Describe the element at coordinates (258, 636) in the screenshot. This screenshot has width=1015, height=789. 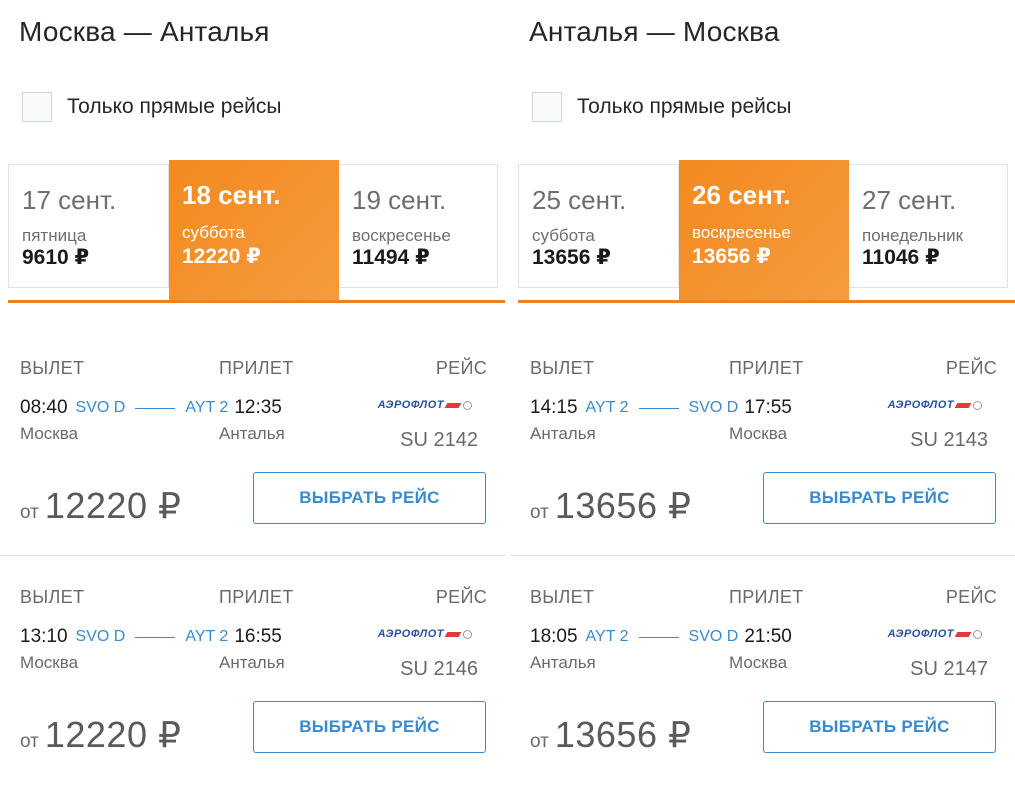
I see `arrival-time: 16:55` at that location.